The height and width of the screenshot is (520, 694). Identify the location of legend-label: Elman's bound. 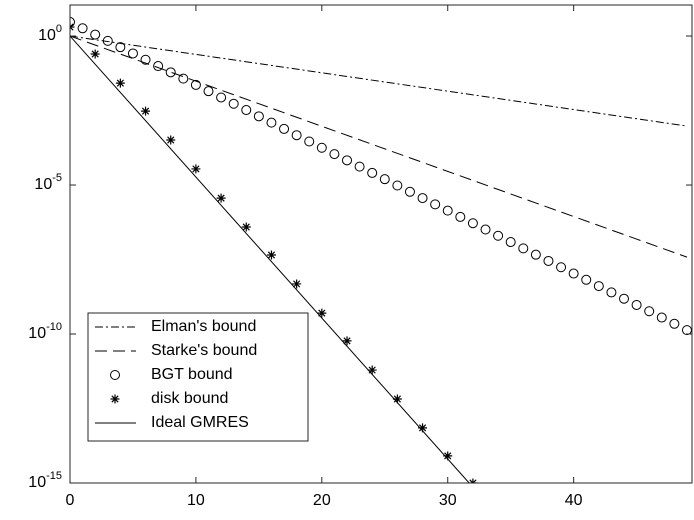
(203, 326).